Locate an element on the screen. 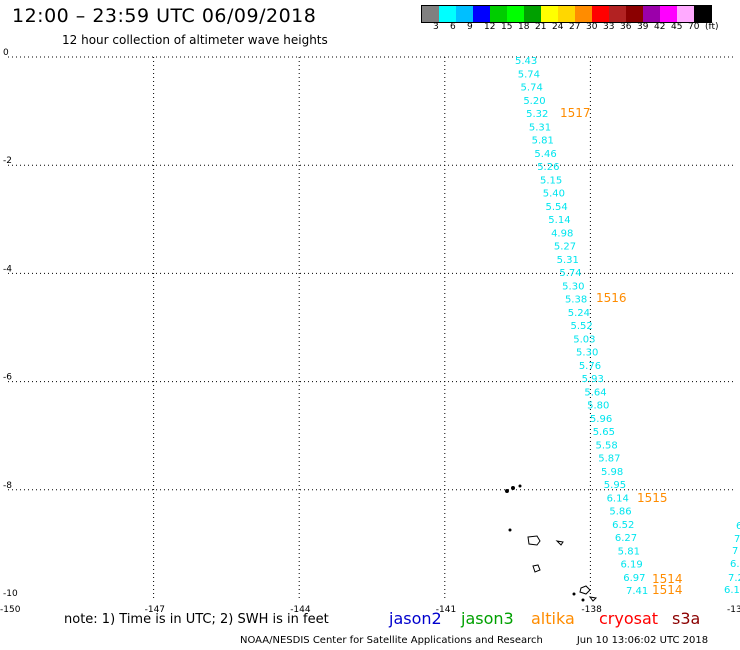 This screenshot has height=650, width=740. wave-height-value: 6.19 is located at coordinates (631, 565).